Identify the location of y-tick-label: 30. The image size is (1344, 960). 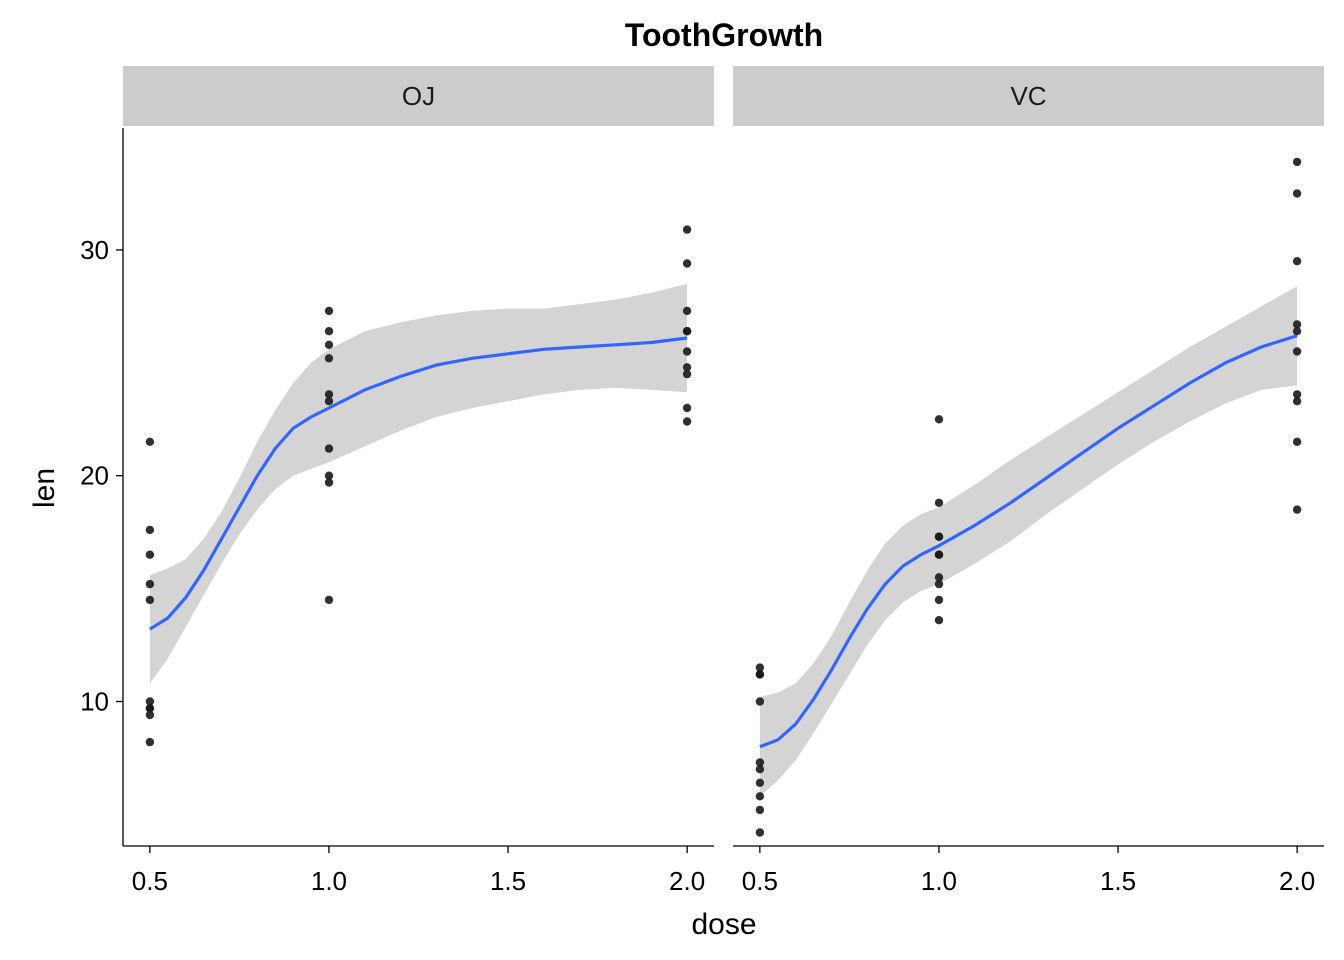
(94, 250).